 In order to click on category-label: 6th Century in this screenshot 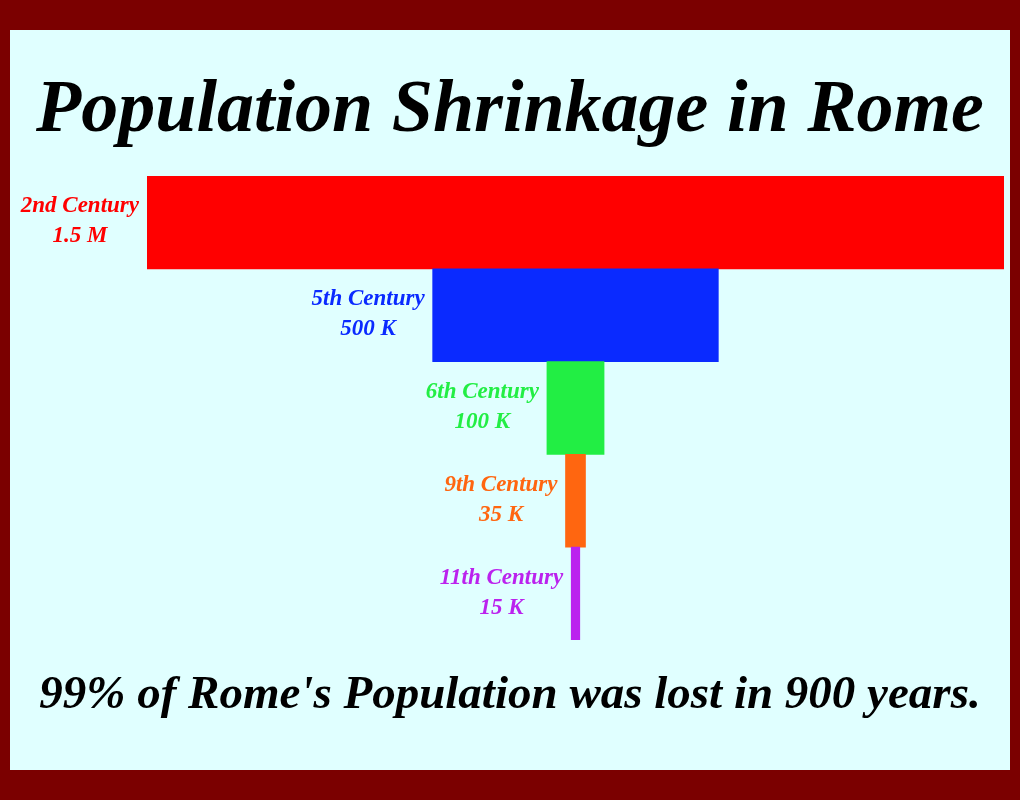, I will do `click(482, 390)`.